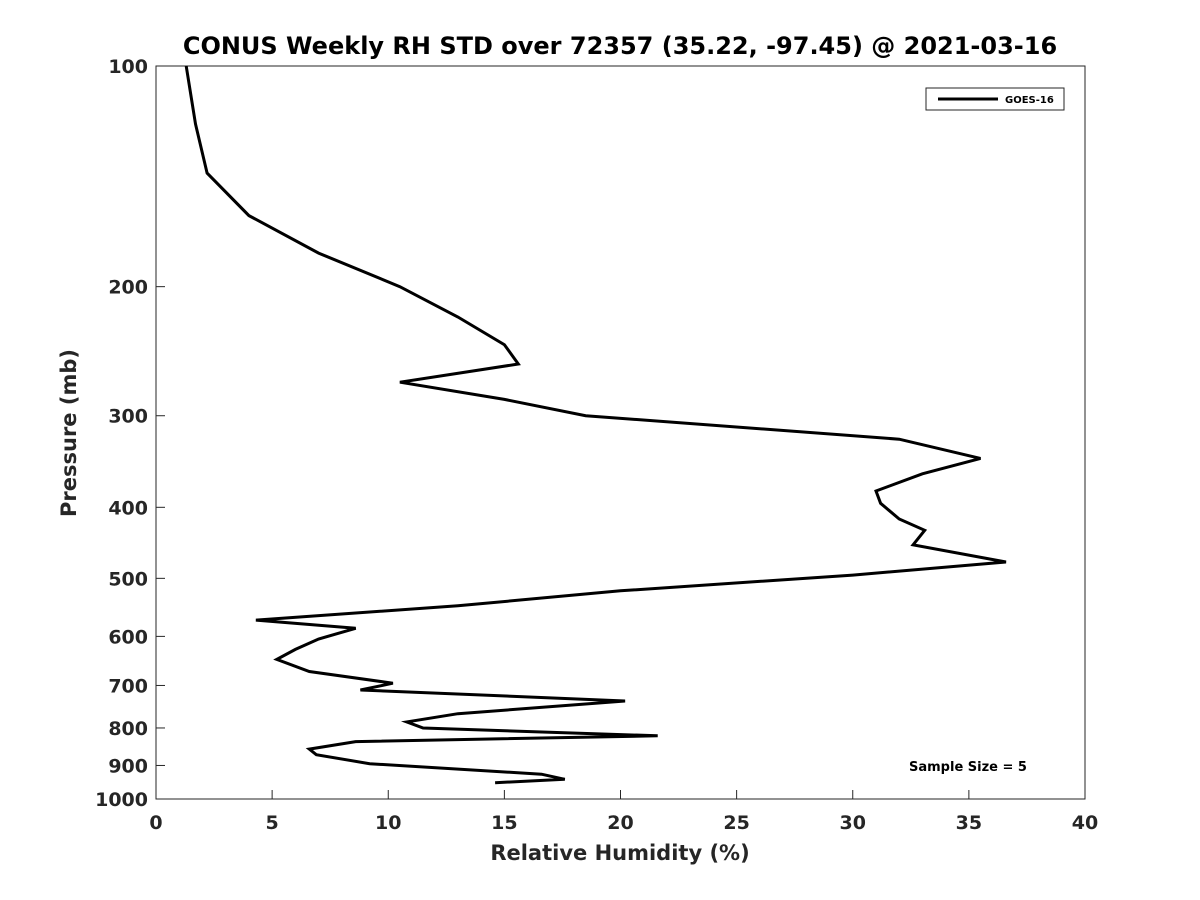 Image resolution: width=1200 pixels, height=900 pixels. What do you see at coordinates (128, 417) in the screenshot?
I see `y-tick-label: 300` at bounding box center [128, 417].